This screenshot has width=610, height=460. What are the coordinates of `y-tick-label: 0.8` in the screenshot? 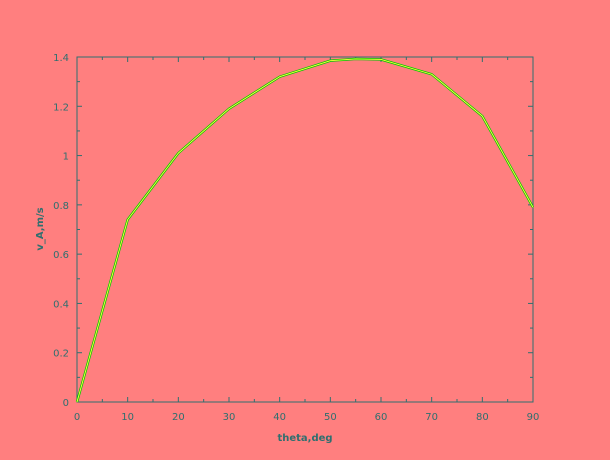 It's located at (61, 206).